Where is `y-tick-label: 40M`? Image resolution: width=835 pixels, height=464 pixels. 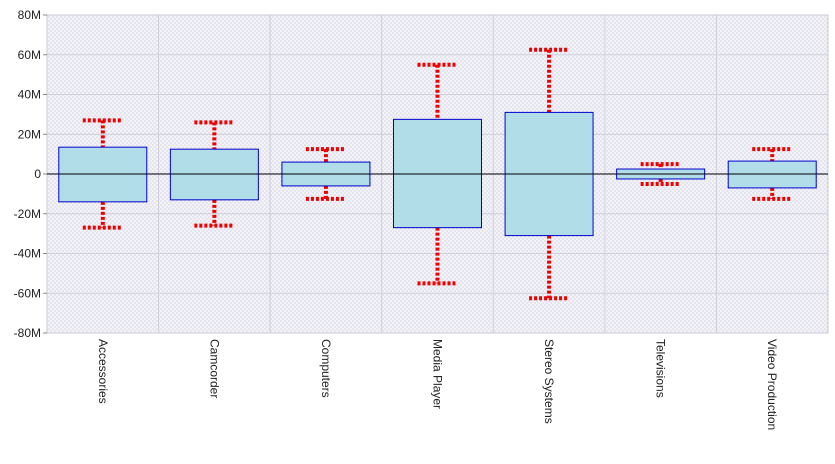
y-tick-label: 40M is located at coordinates (29, 95).